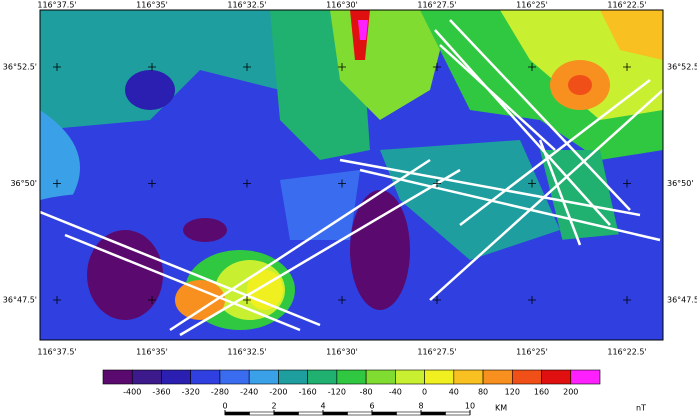 The height and width of the screenshot is (418, 697). What do you see at coordinates (249, 392) in the screenshot?
I see `colorbar-label: -240` at bounding box center [249, 392].